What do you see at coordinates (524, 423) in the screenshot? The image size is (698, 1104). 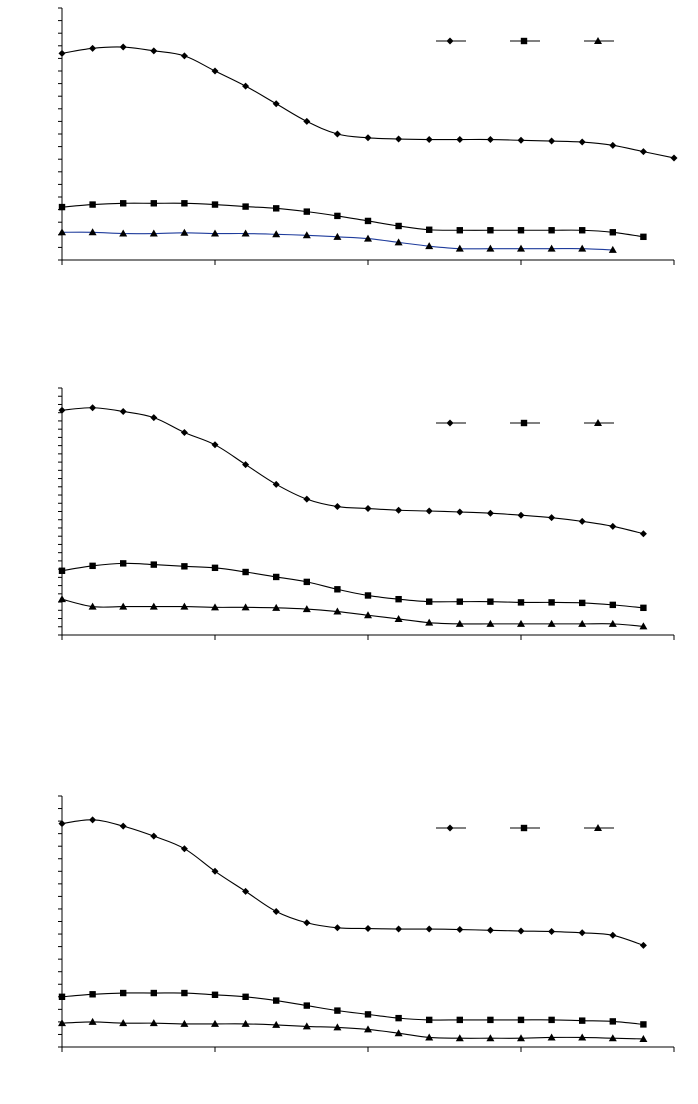 I see `chart-2-legend-key-2-marker` at bounding box center [524, 423].